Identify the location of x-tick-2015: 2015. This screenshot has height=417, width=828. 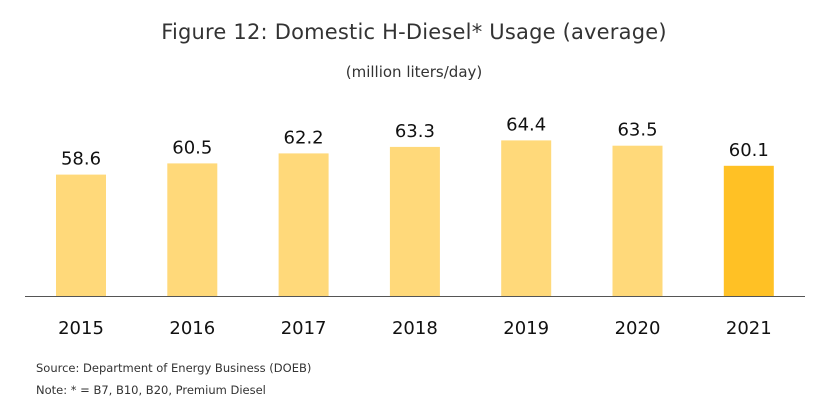
(81, 328).